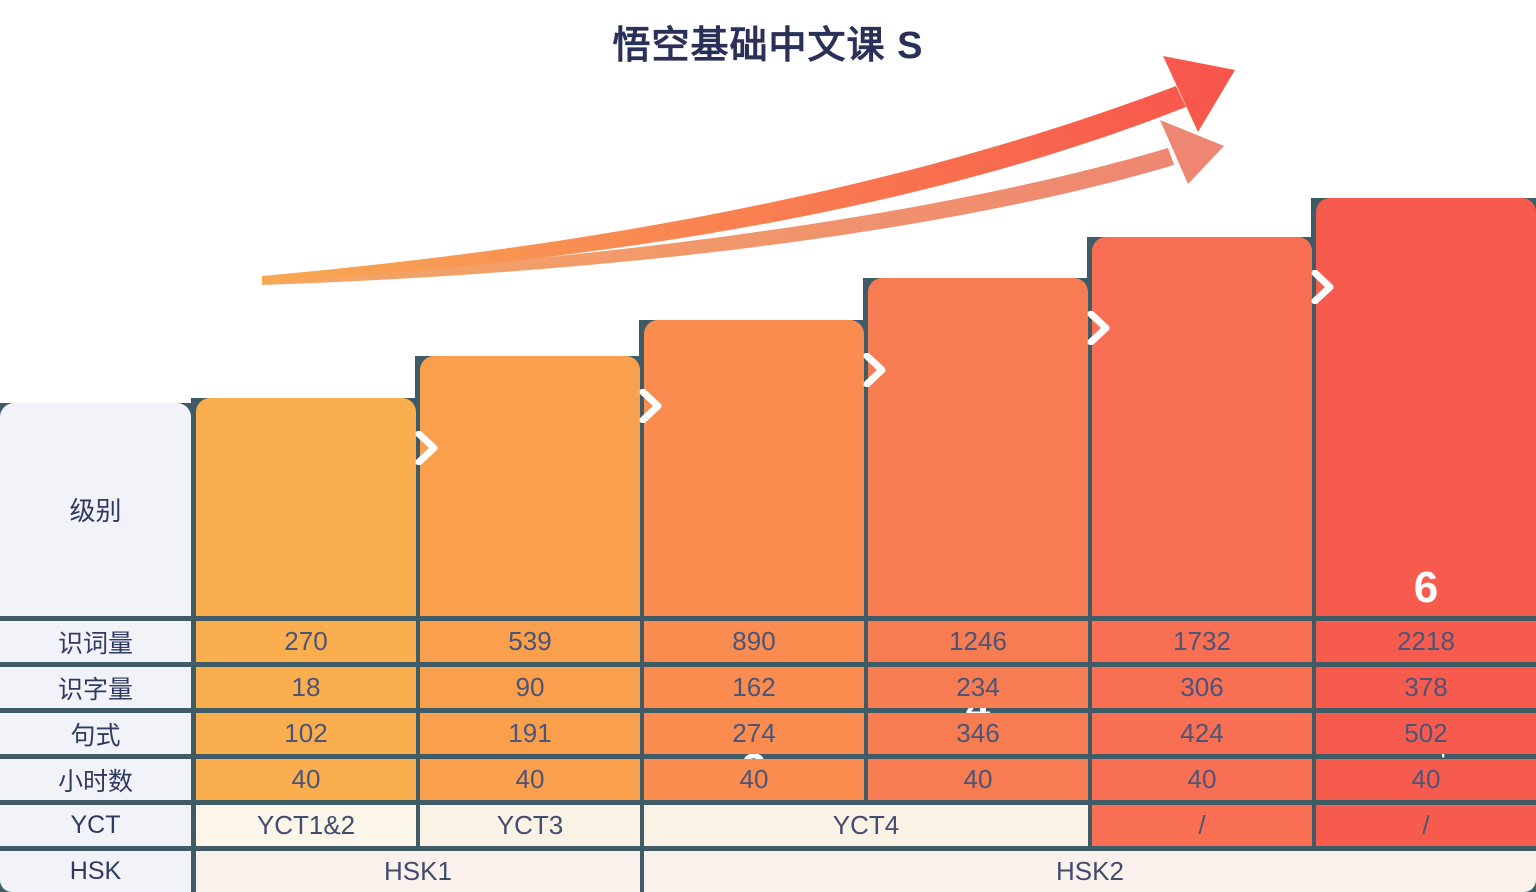 Image resolution: width=1536 pixels, height=892 pixels. I want to click on table-cell: 18, so click(306, 687).